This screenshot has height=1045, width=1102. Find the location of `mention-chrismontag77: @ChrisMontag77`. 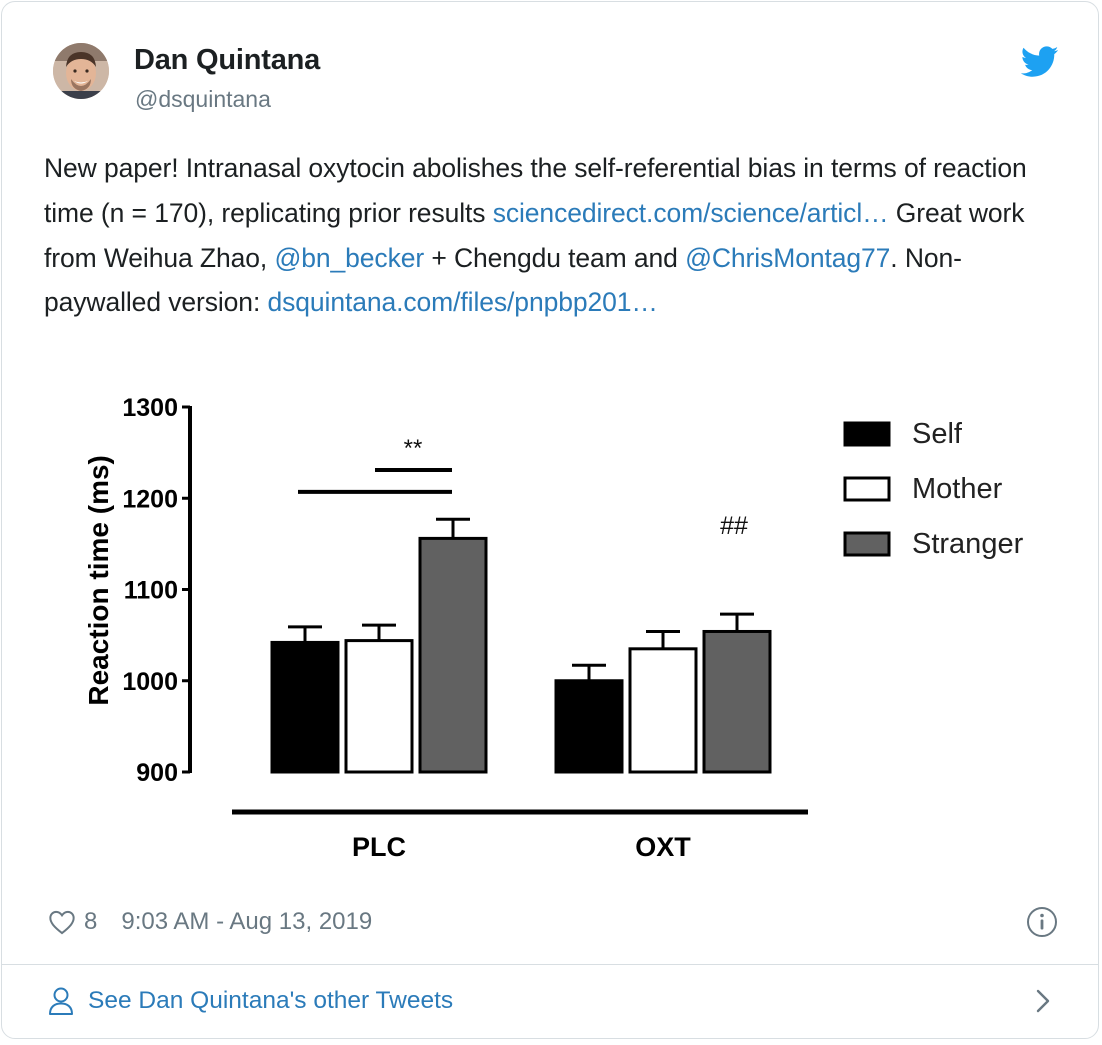

mention-chrismontag77: @ChrisMontag77 is located at coordinates (788, 257).